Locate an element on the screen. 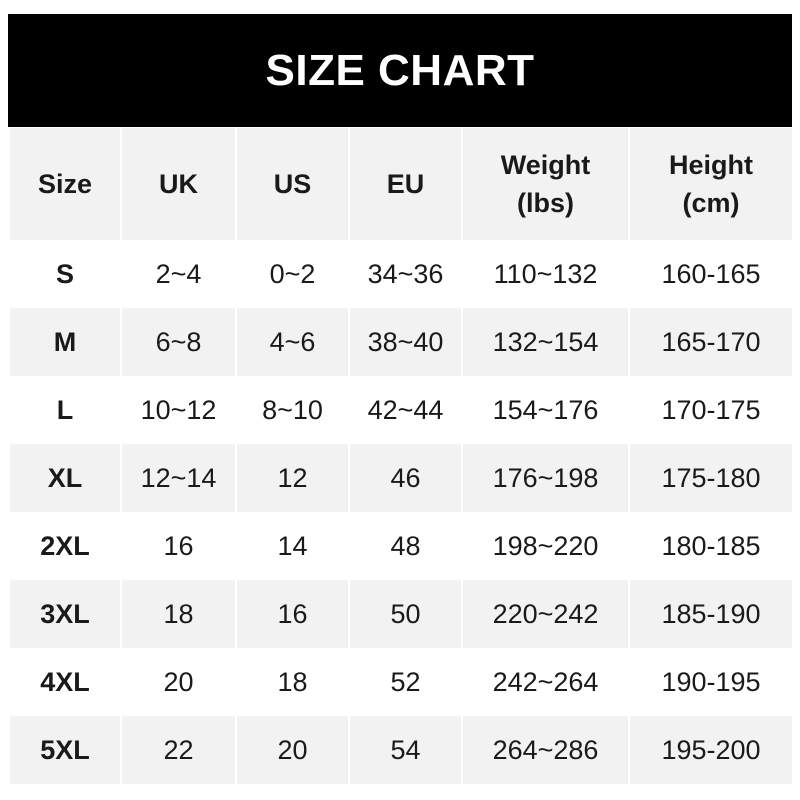 Image resolution: width=800 pixels, height=800 pixels. column-header: US is located at coordinates (292, 184).